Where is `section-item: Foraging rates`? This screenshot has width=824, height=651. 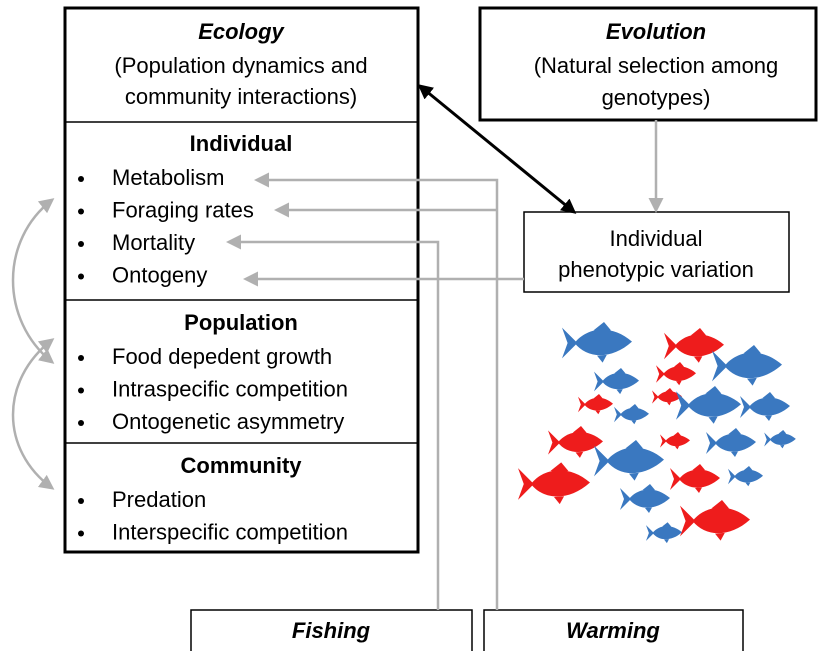
section-item: Foraging rates is located at coordinates (183, 209).